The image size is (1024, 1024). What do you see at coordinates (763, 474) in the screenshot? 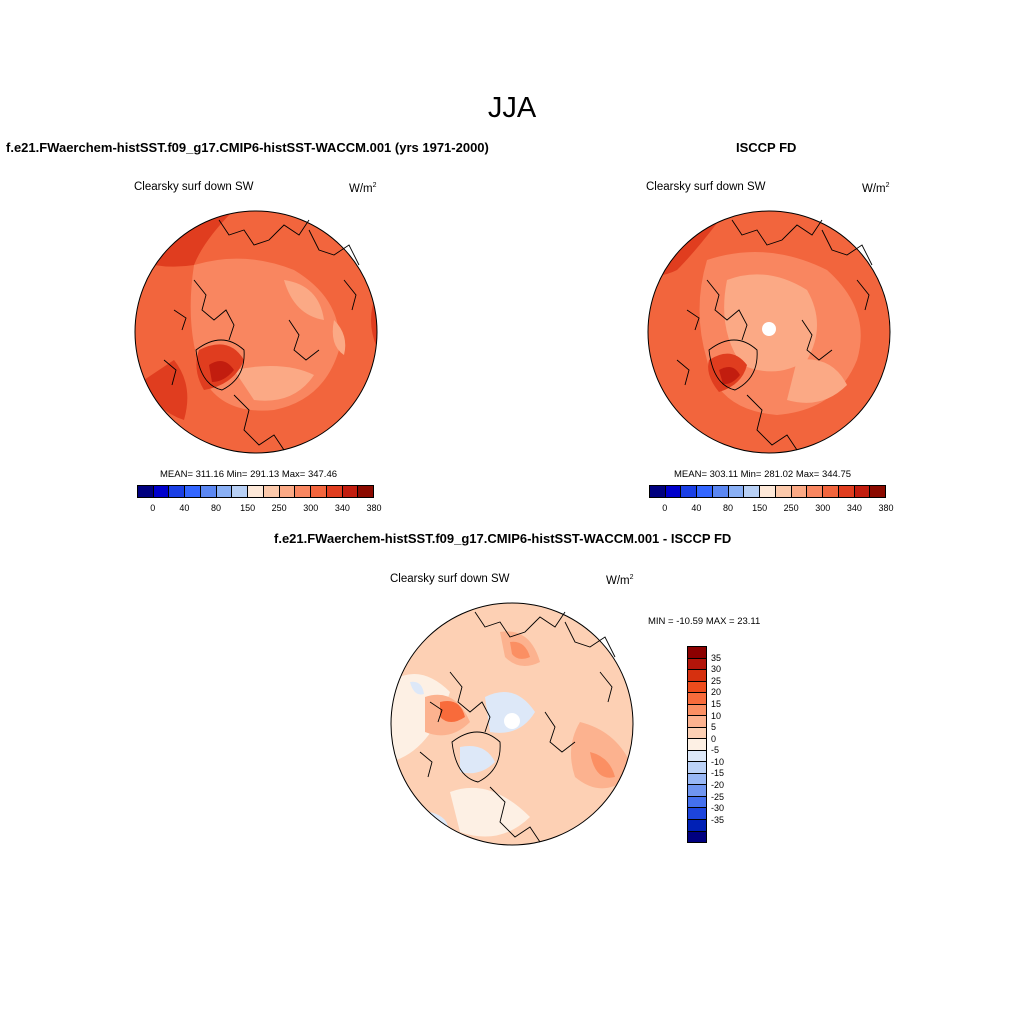
I see `panel2-stats: MEAN= 303.11 Min= 281.02 Max= 344.75` at bounding box center [763, 474].